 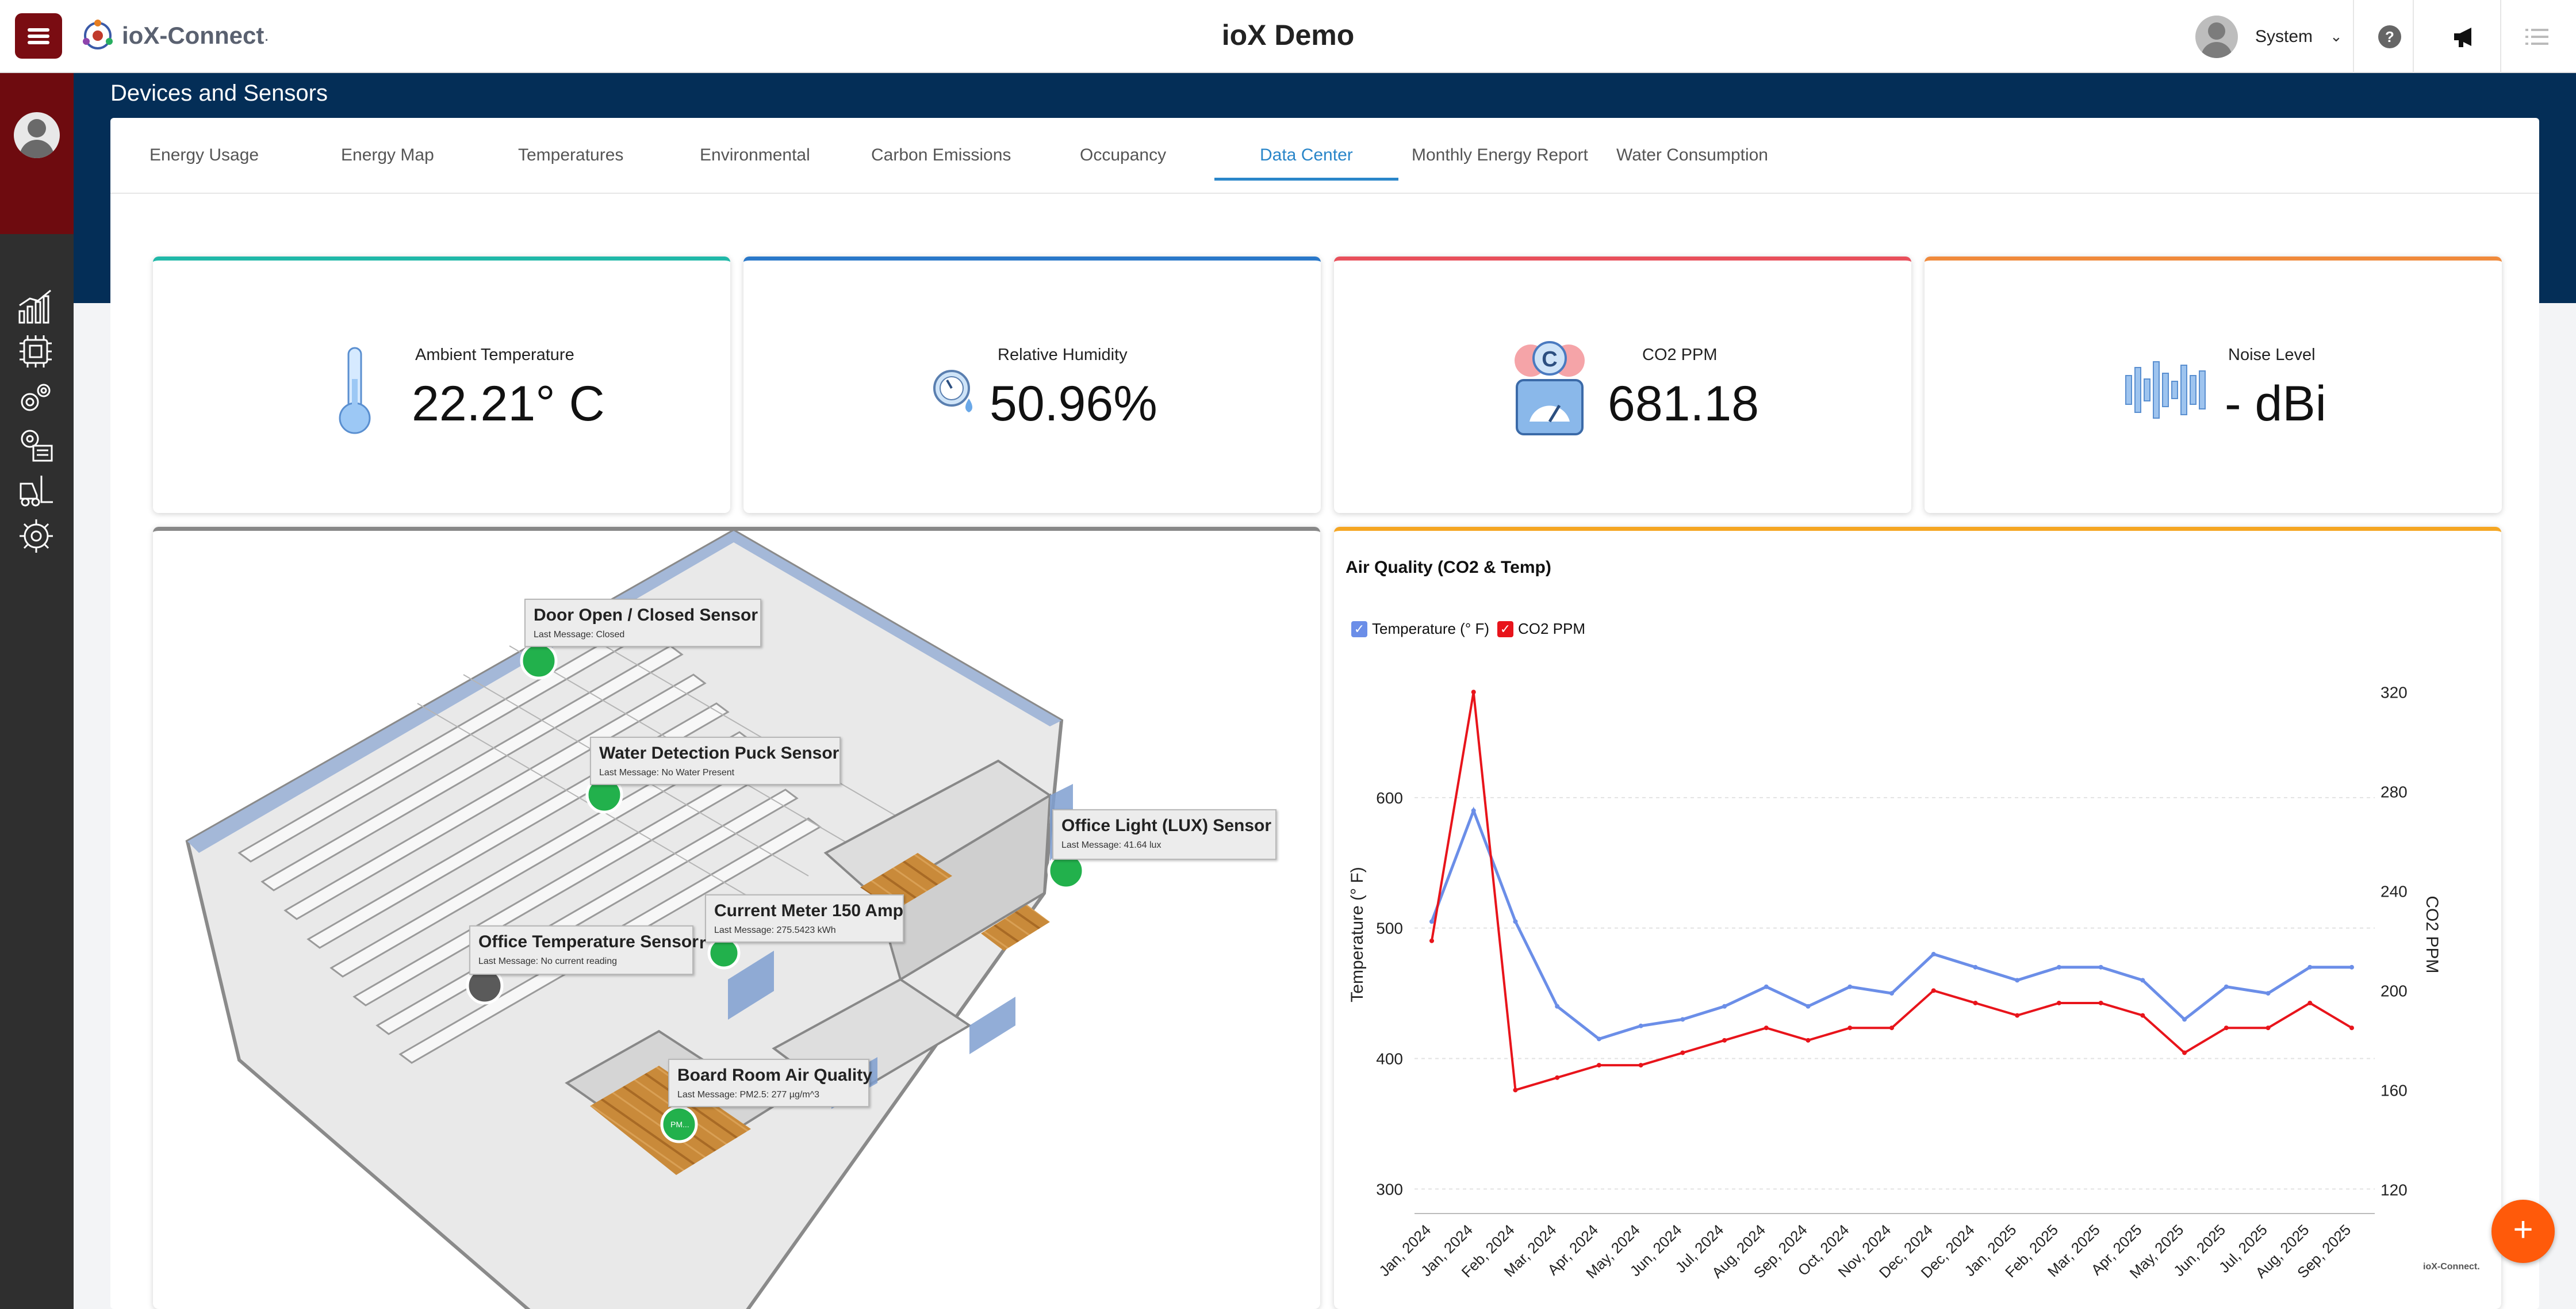 I want to click on y-tick-label: 500, so click(x=1389, y=928).